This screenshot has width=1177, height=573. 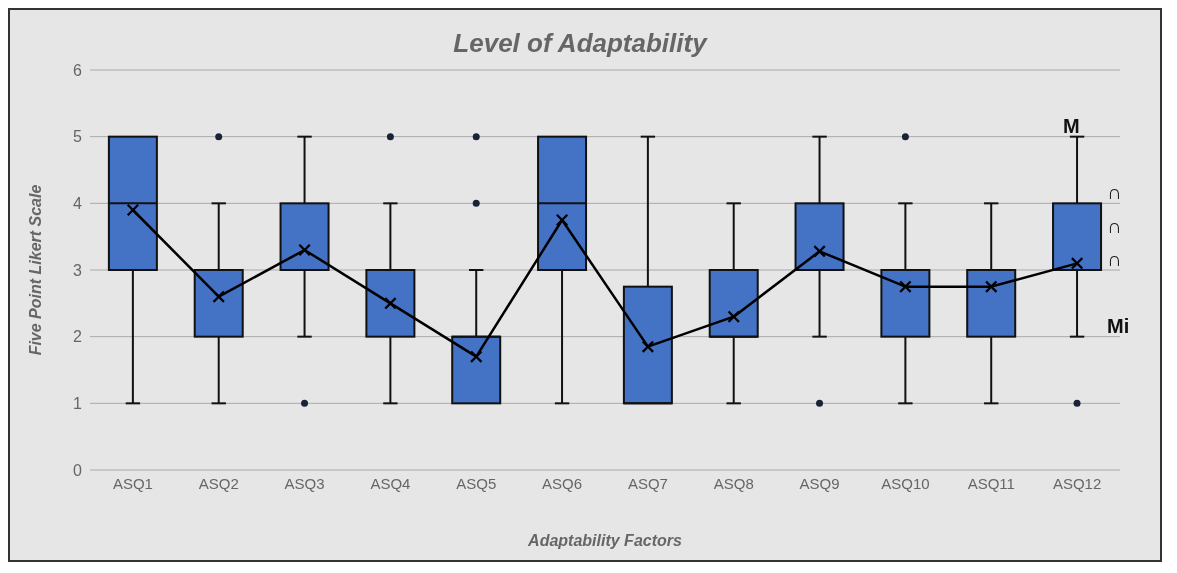 I want to click on y-tick-label: 5, so click(x=78, y=137).